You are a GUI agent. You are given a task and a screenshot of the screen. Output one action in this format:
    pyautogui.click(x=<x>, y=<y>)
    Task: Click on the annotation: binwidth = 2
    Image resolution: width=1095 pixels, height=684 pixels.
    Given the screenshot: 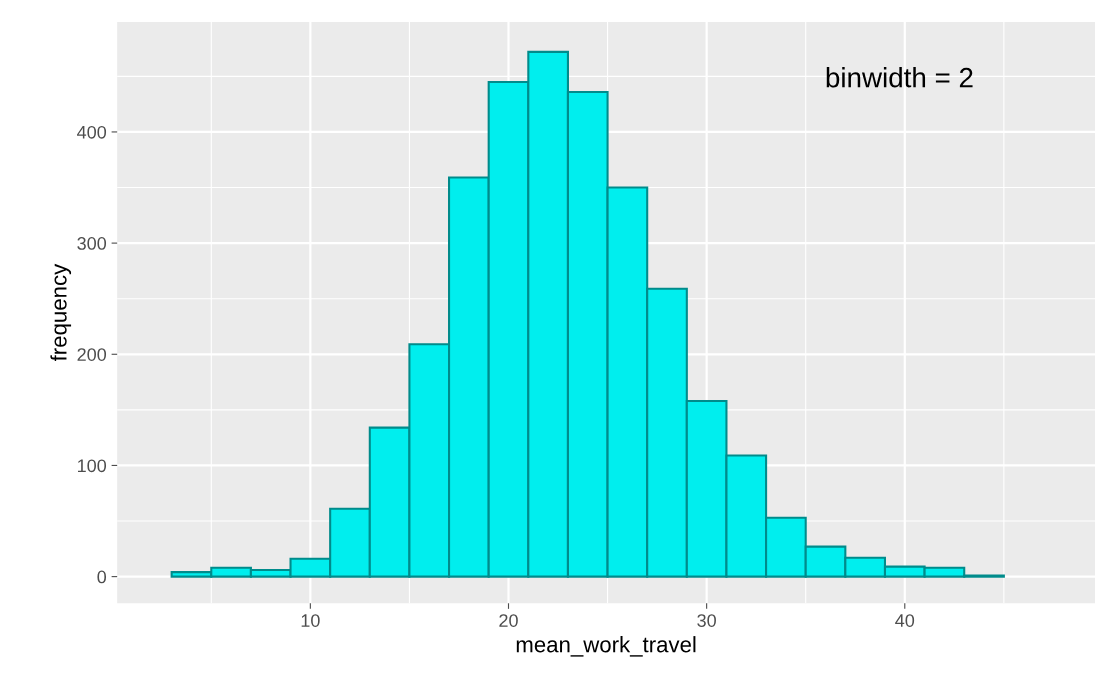 What is the action you would take?
    pyautogui.click(x=899, y=77)
    